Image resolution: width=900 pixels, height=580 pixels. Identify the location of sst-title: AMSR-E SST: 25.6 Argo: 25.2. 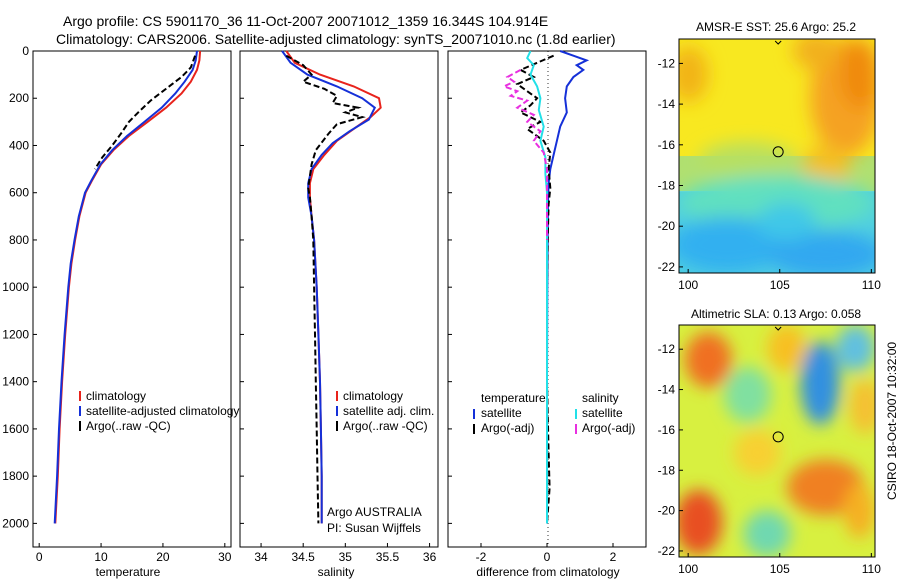
(776, 27).